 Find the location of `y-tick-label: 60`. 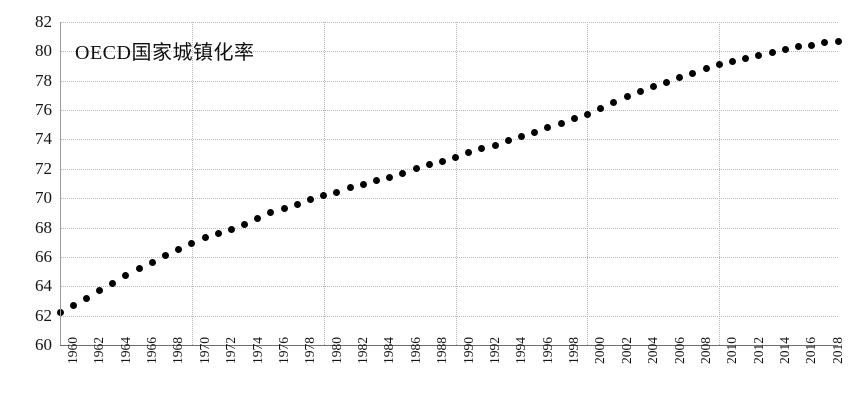

y-tick-label: 60 is located at coordinates (43, 344).